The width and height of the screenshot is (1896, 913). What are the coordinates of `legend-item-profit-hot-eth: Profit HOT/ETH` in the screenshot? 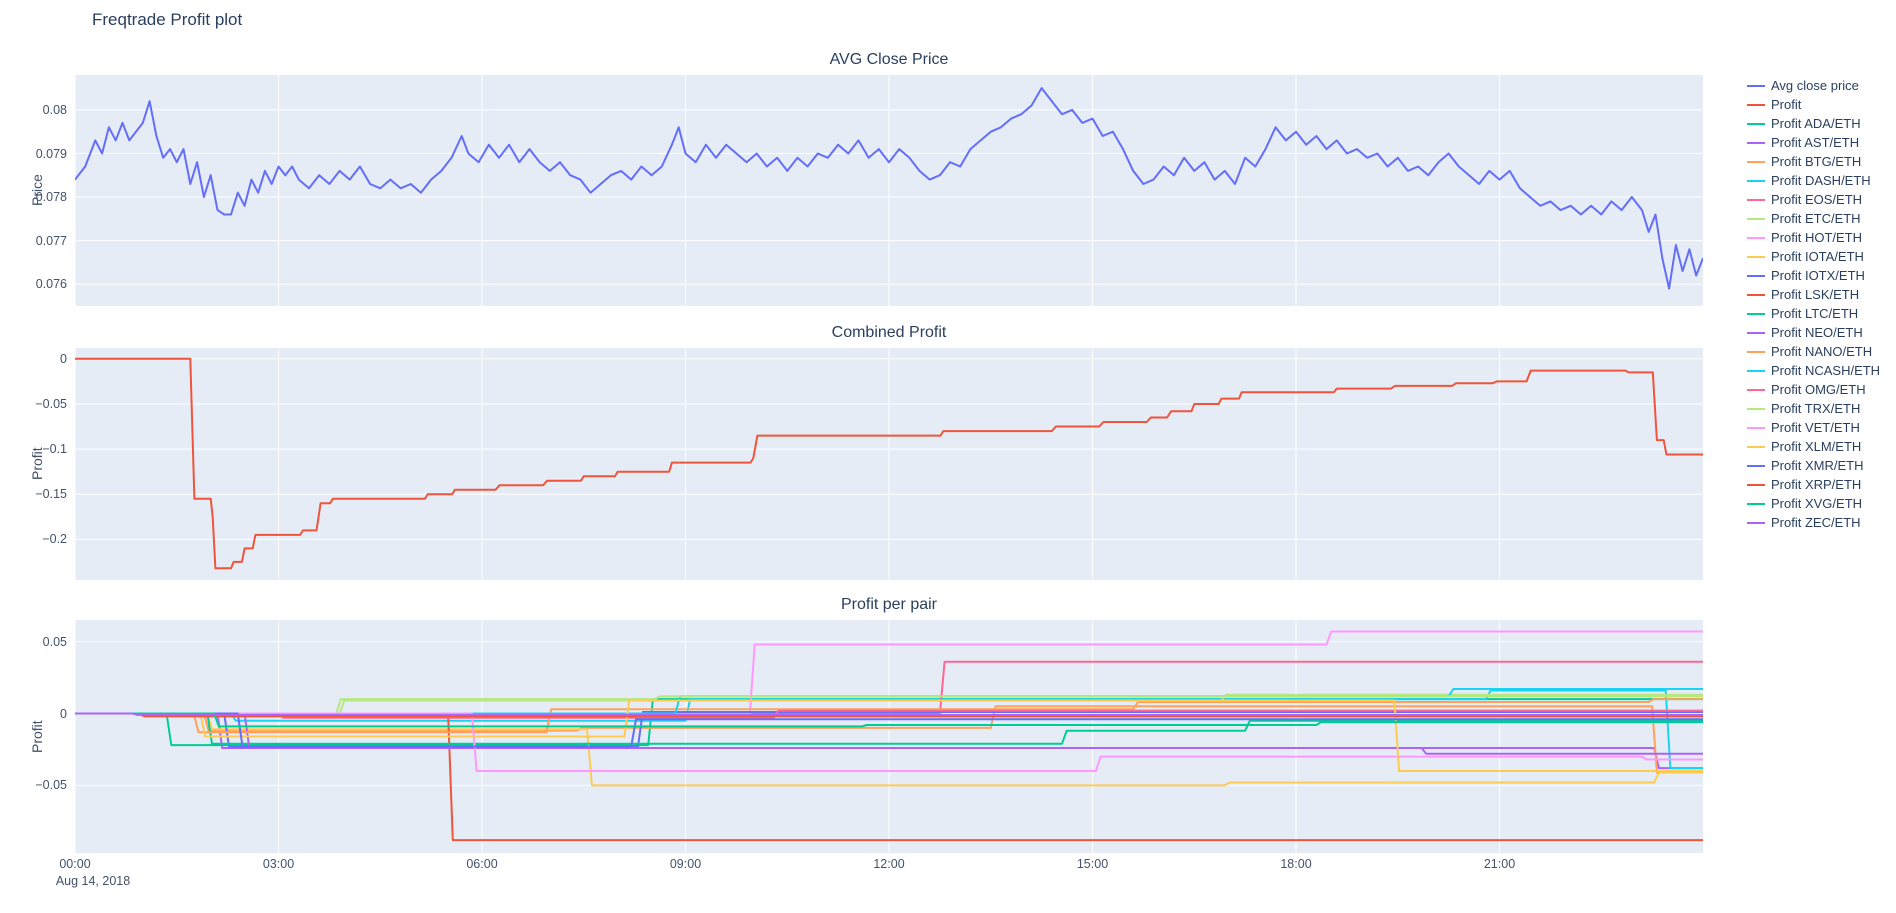 It's located at (1821, 237).